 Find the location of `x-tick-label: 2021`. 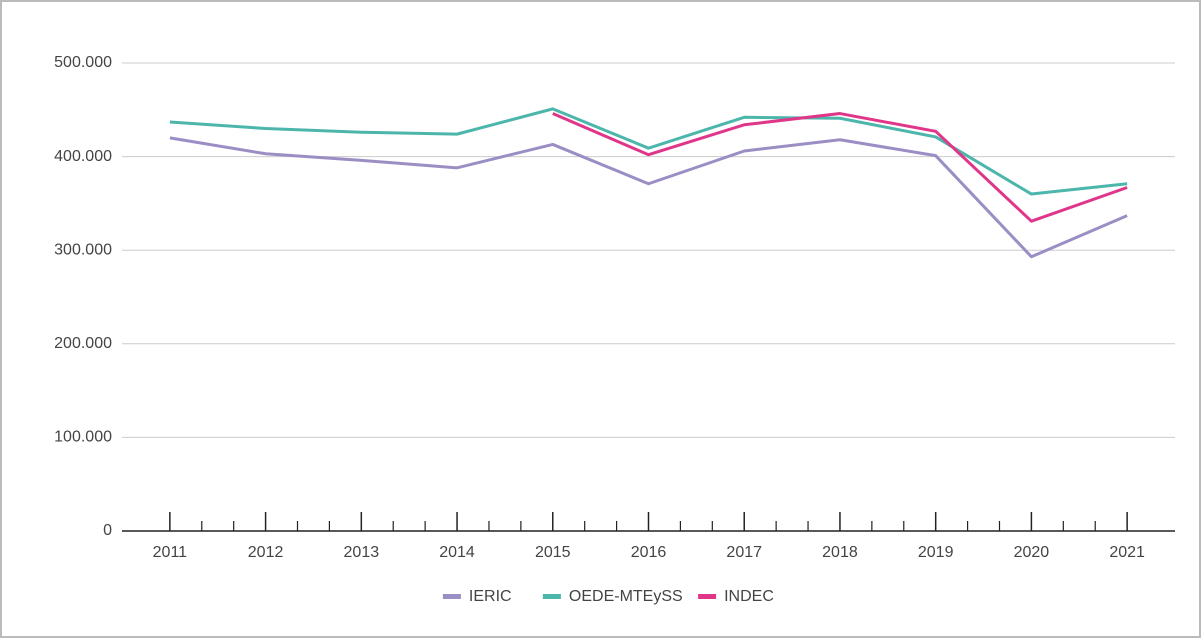

x-tick-label: 2021 is located at coordinates (1127, 552).